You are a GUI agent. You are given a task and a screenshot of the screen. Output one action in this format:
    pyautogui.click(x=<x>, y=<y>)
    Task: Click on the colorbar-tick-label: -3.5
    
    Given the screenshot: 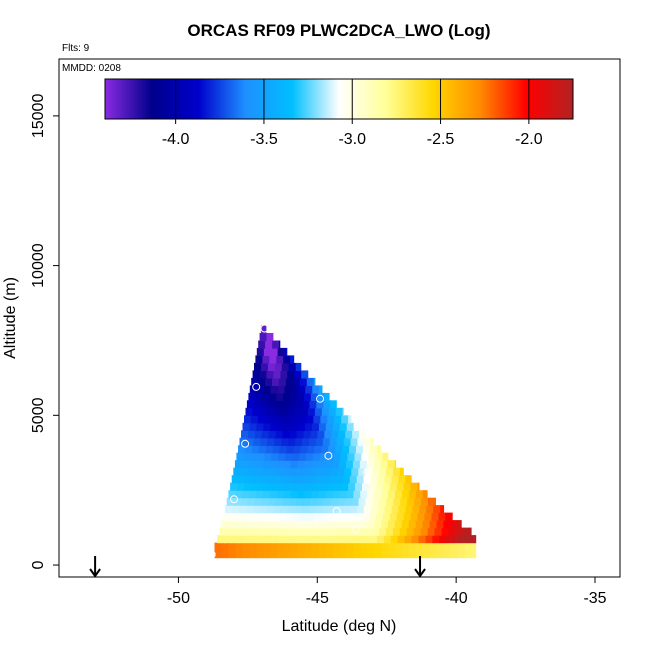 What is the action you would take?
    pyautogui.click(x=264, y=139)
    